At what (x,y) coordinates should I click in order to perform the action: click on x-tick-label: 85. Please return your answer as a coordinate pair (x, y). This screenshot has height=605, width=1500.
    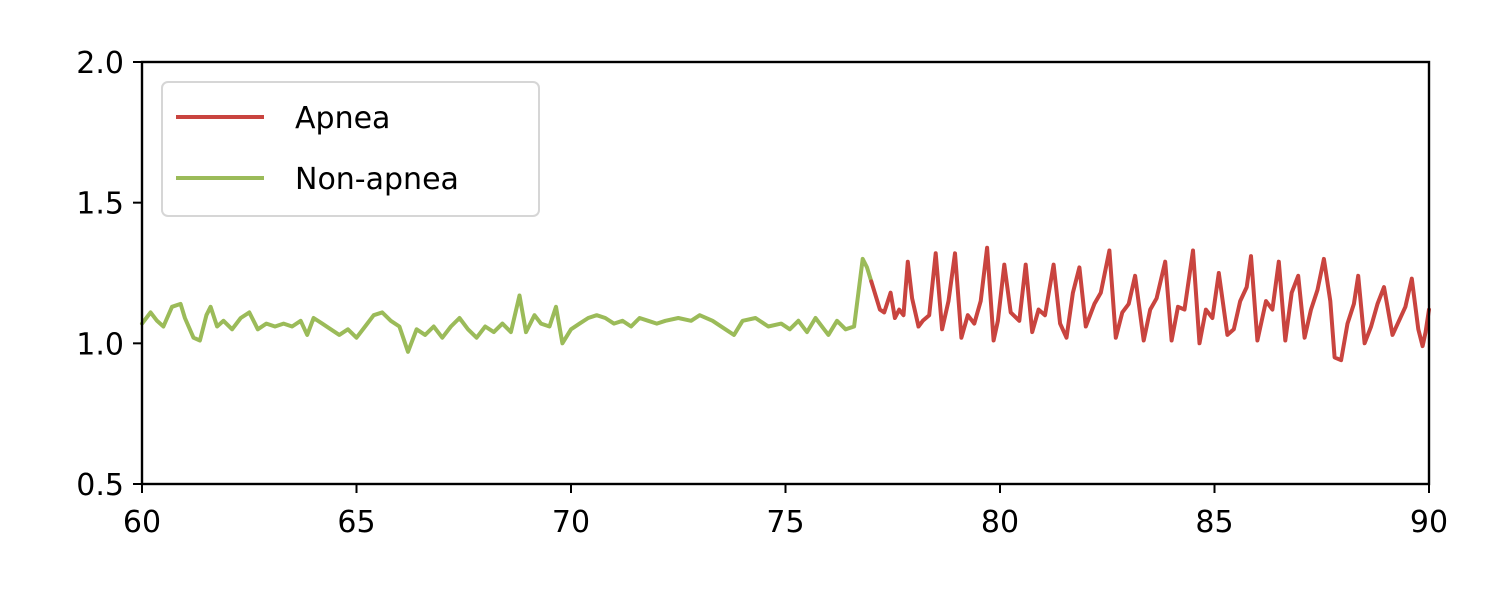
    Looking at the image, I should click on (1214, 522).